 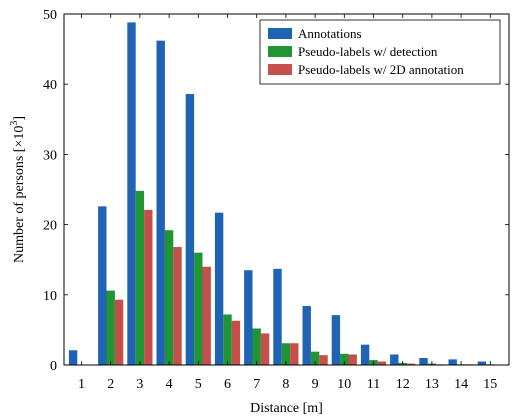 What do you see at coordinates (53, 366) in the screenshot?
I see `y-tick-label-0: 0` at bounding box center [53, 366].